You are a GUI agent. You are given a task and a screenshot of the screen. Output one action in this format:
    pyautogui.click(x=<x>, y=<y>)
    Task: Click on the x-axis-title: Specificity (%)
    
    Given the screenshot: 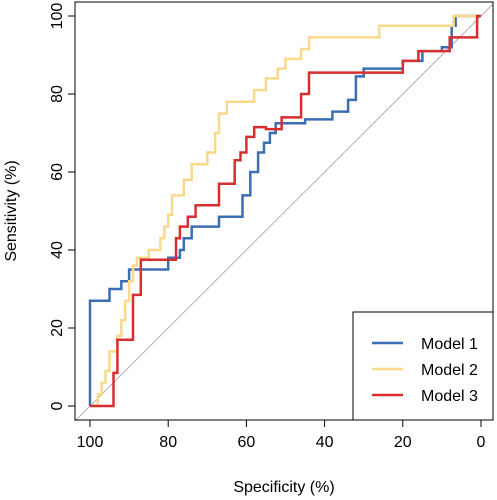 What is the action you would take?
    pyautogui.click(x=283, y=487)
    